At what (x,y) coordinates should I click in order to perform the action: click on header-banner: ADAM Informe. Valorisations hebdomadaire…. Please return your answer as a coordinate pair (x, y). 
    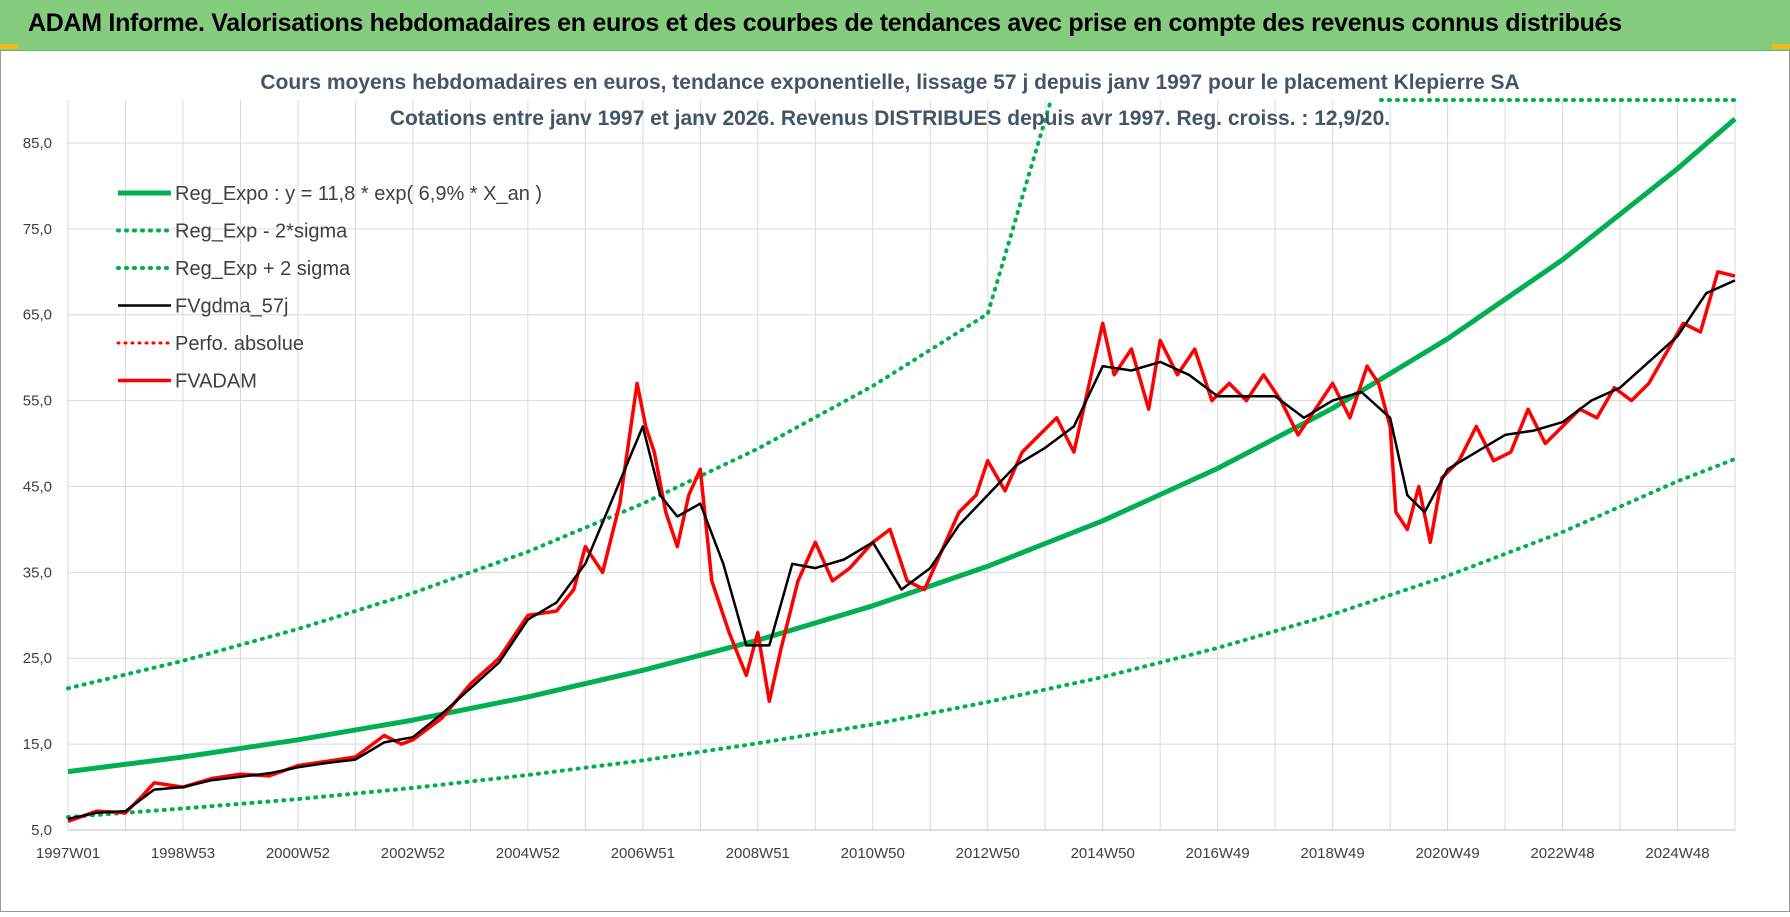
    Looking at the image, I should click on (895, 25).